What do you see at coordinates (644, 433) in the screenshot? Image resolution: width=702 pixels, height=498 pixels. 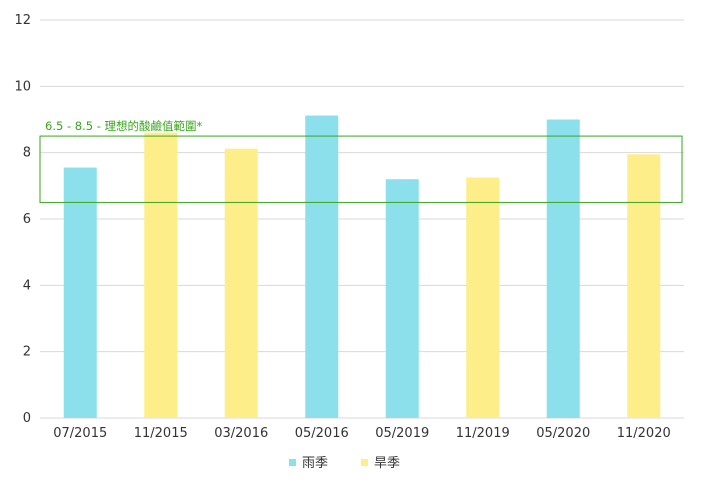 I see `x-tick-label: 11/2020` at bounding box center [644, 433].